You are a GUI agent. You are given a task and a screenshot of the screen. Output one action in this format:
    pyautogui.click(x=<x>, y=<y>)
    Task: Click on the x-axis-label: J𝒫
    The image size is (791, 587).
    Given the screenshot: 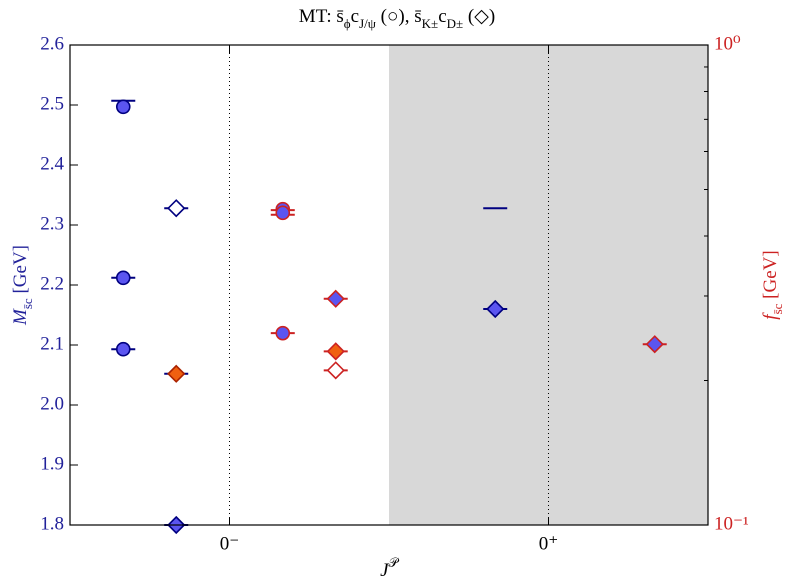 What is the action you would take?
    pyautogui.click(x=389, y=568)
    